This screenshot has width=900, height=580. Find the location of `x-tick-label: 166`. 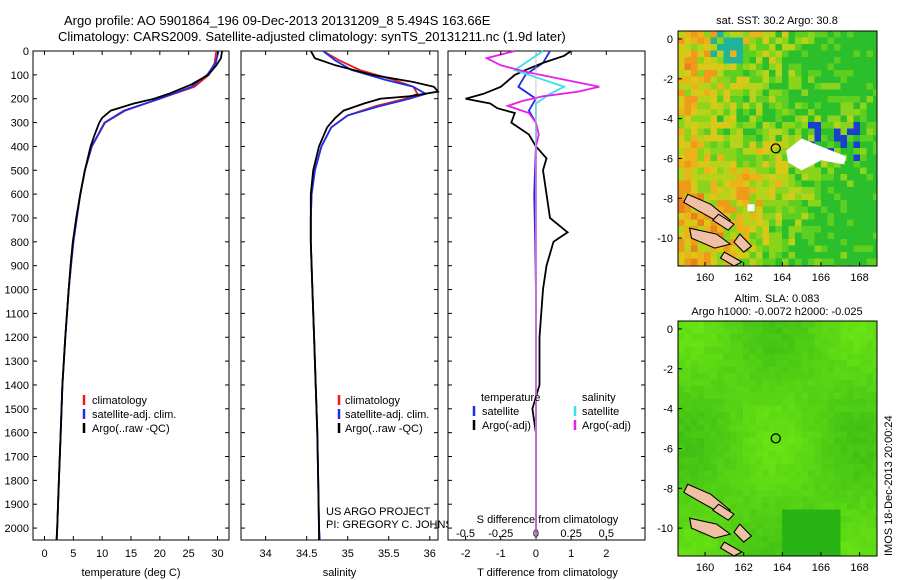

x-tick-label: 166 is located at coordinates (821, 278).